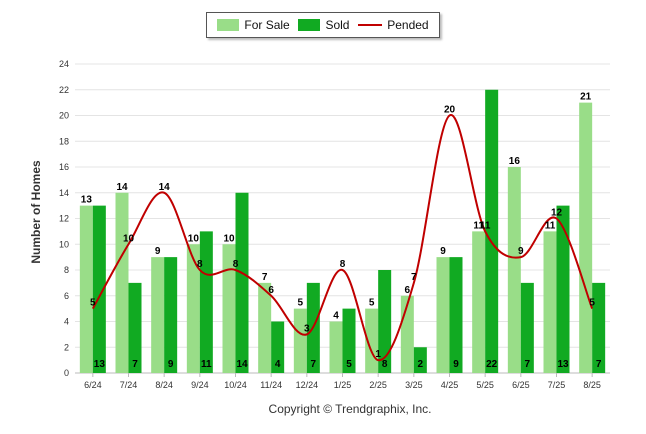 The height and width of the screenshot is (434, 646). I want to click on x-tick-label: 8/24, so click(164, 385).